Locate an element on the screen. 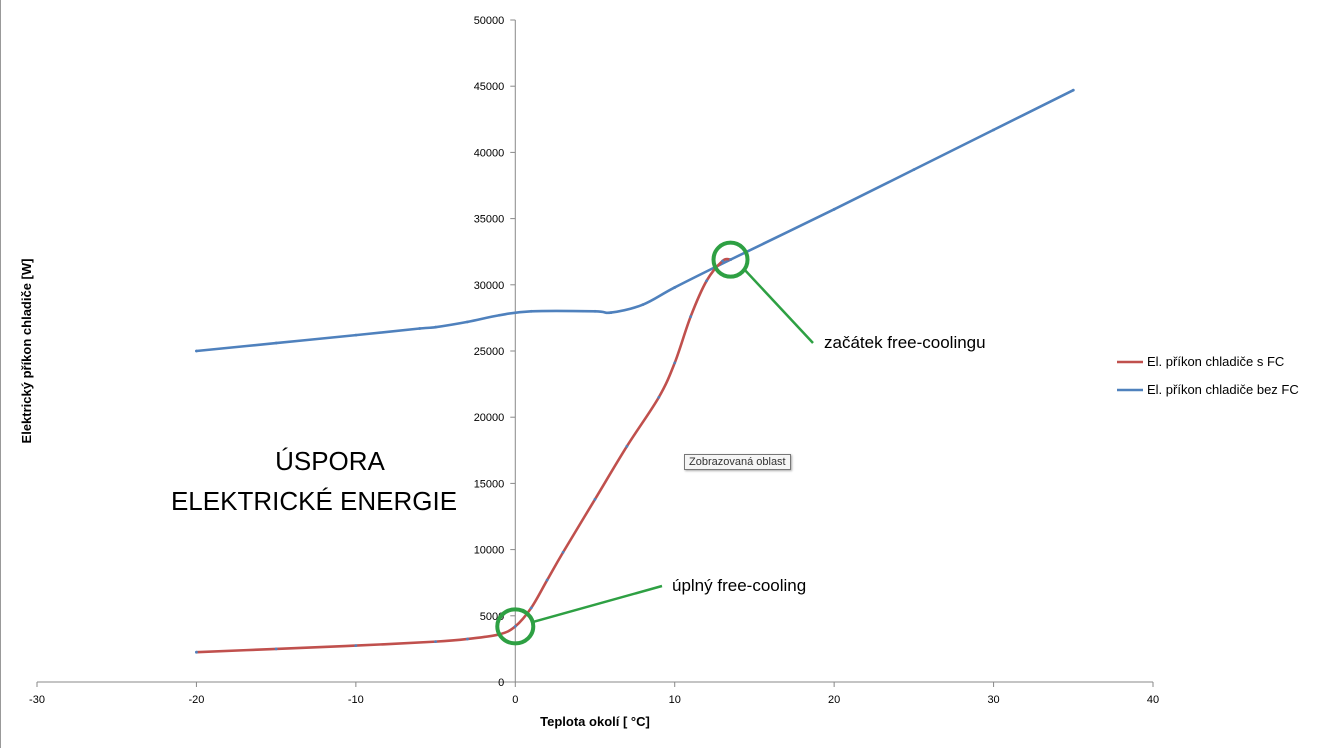  y-tick-label: 35000 is located at coordinates (489, 220).